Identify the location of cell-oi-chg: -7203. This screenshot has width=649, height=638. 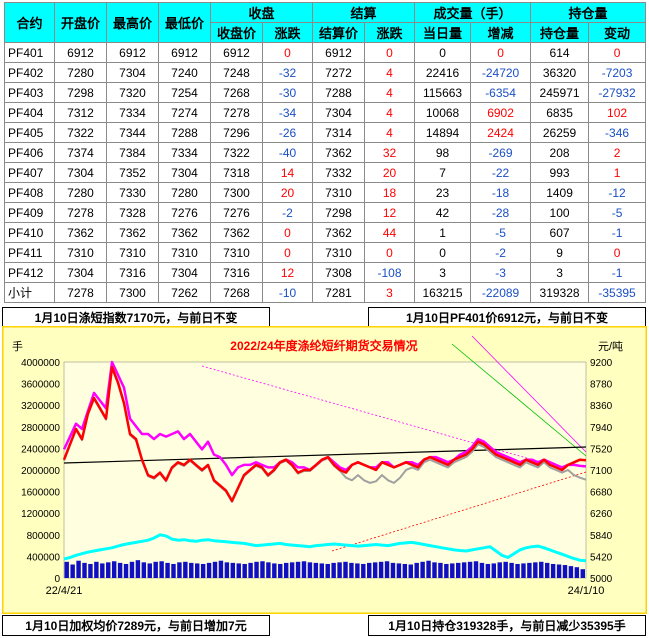
(617, 72).